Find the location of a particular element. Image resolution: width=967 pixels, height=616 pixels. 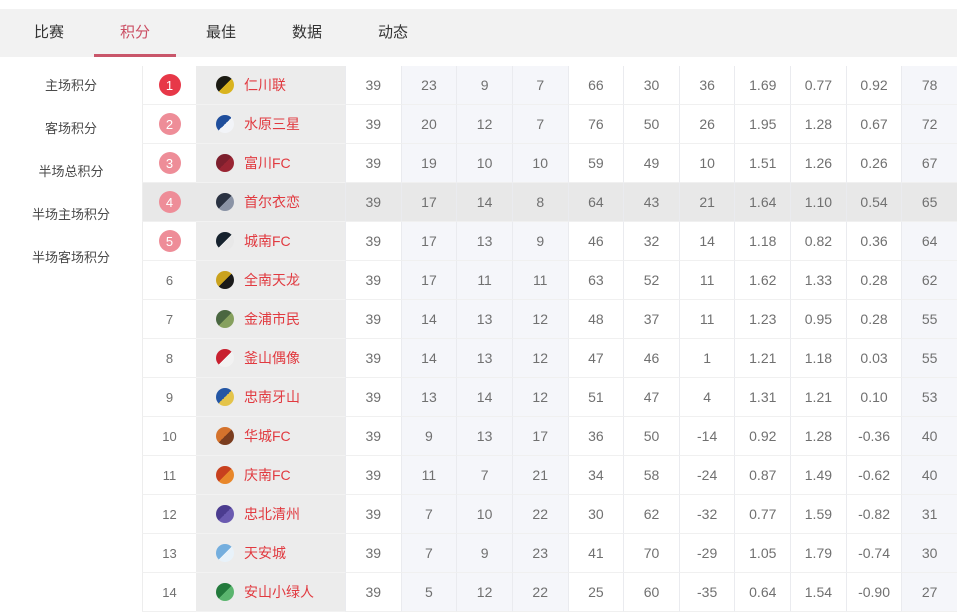

stat-cell: 17 is located at coordinates (428, 241).